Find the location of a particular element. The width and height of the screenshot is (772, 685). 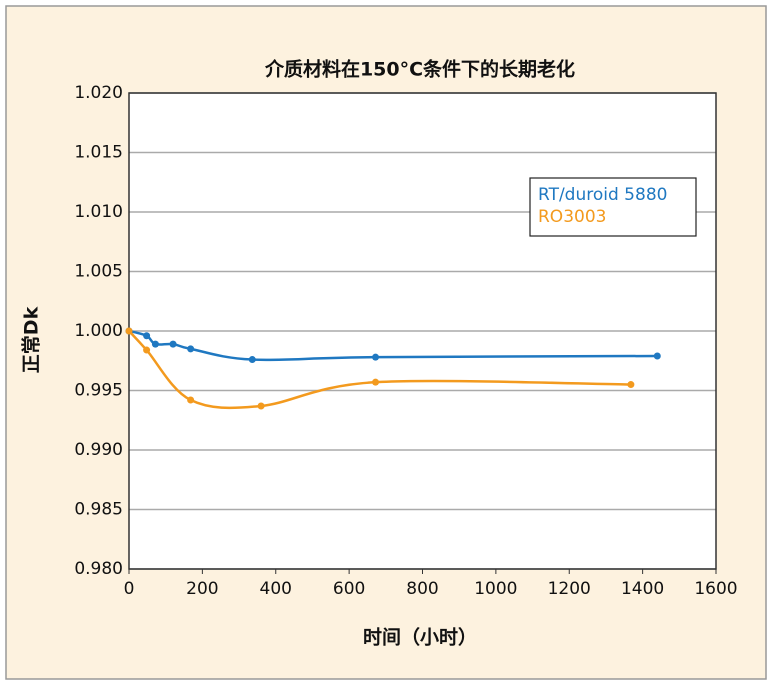

y-axis-label: 正常Dk is located at coordinates (31, 339).